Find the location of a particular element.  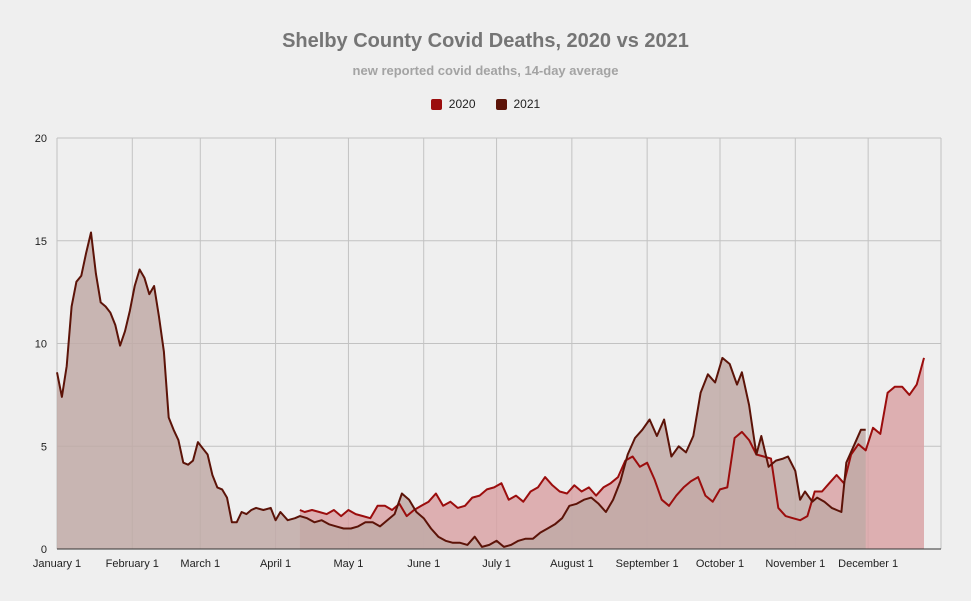

y-tick-label: 5 is located at coordinates (44, 447).